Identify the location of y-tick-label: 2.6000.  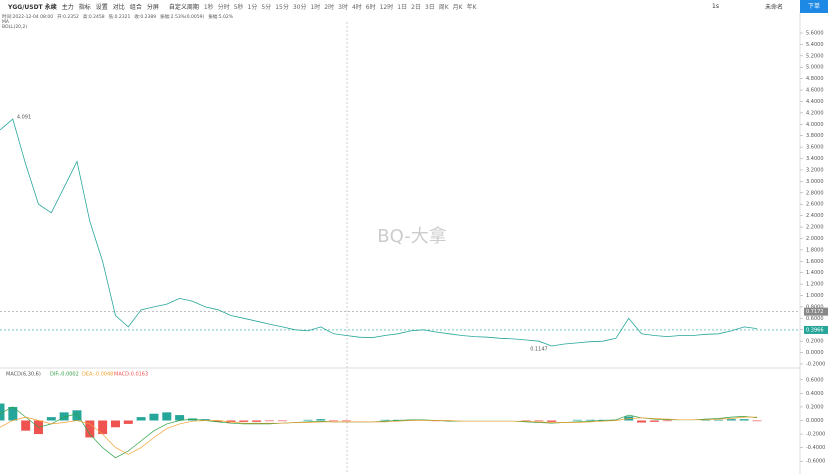
(815, 205).